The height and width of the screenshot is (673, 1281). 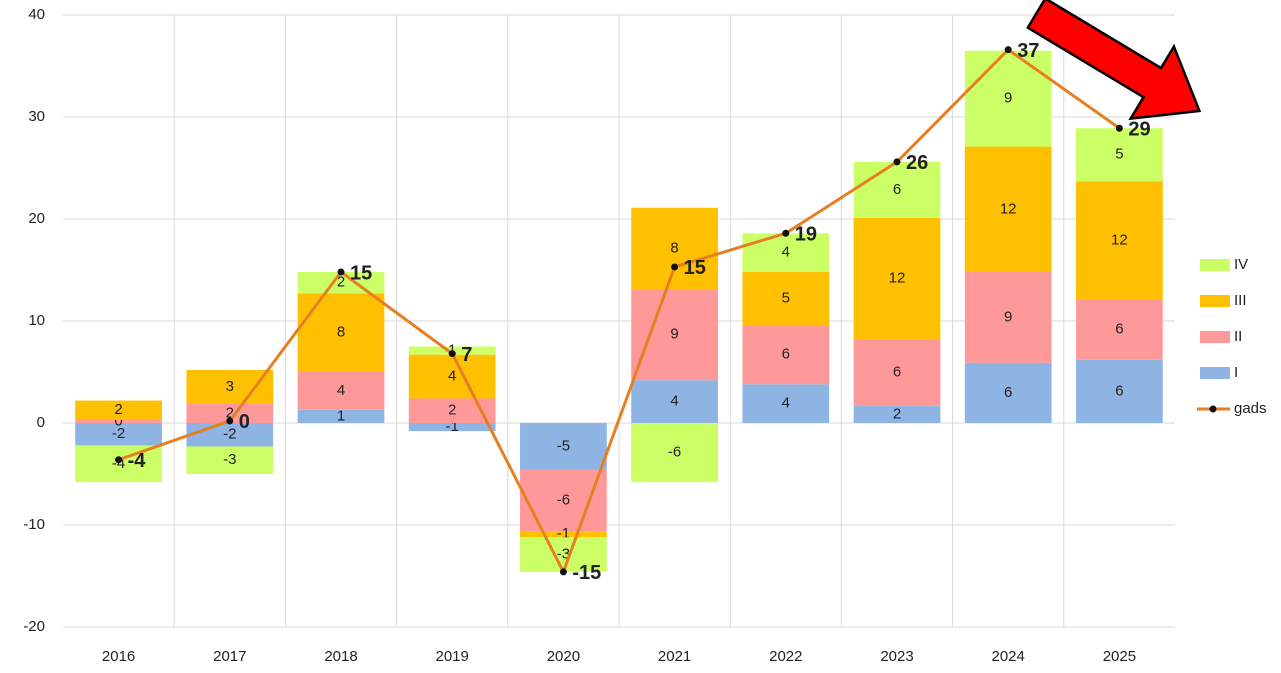 I want to click on line-label: 0, so click(x=244, y=422).